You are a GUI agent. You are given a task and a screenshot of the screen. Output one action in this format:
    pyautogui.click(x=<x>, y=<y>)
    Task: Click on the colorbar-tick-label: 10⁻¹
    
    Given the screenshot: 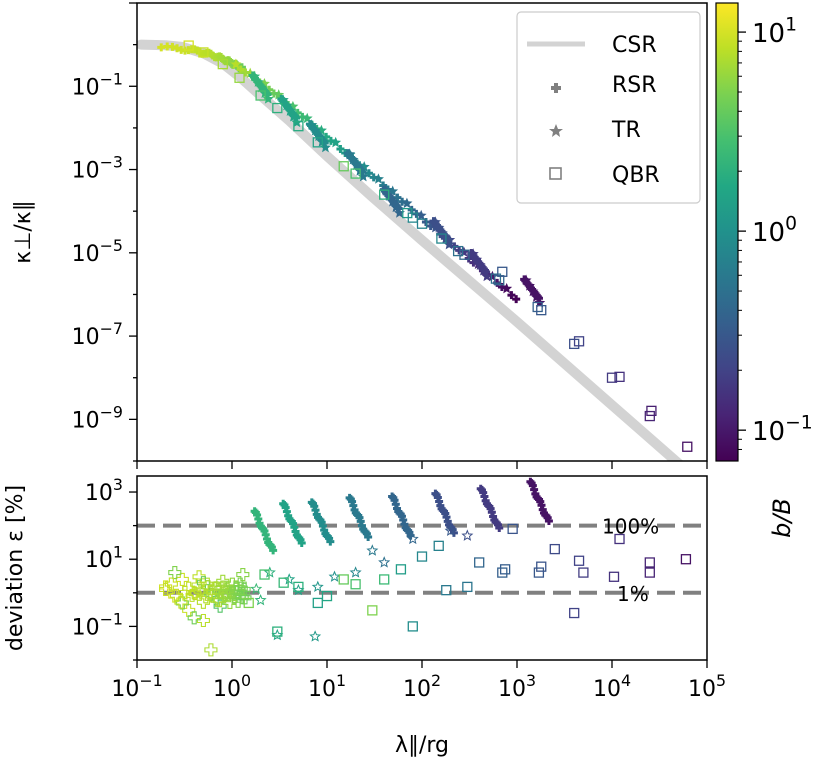 What is the action you would take?
    pyautogui.click(x=782, y=429)
    